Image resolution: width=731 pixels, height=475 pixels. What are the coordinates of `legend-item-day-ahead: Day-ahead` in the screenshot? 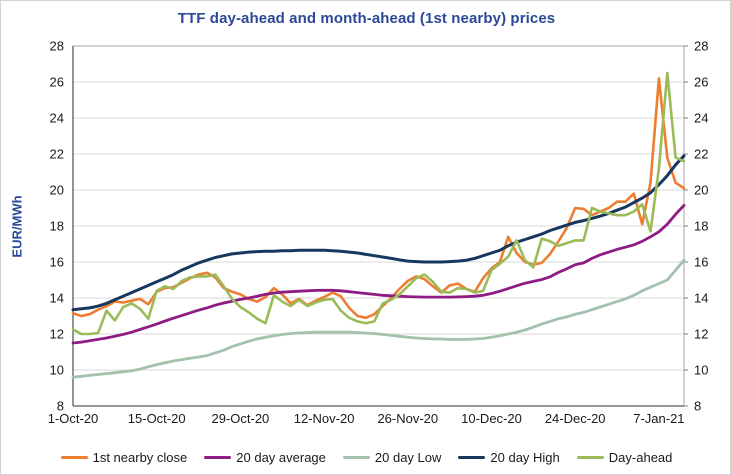 It's located at (624, 457).